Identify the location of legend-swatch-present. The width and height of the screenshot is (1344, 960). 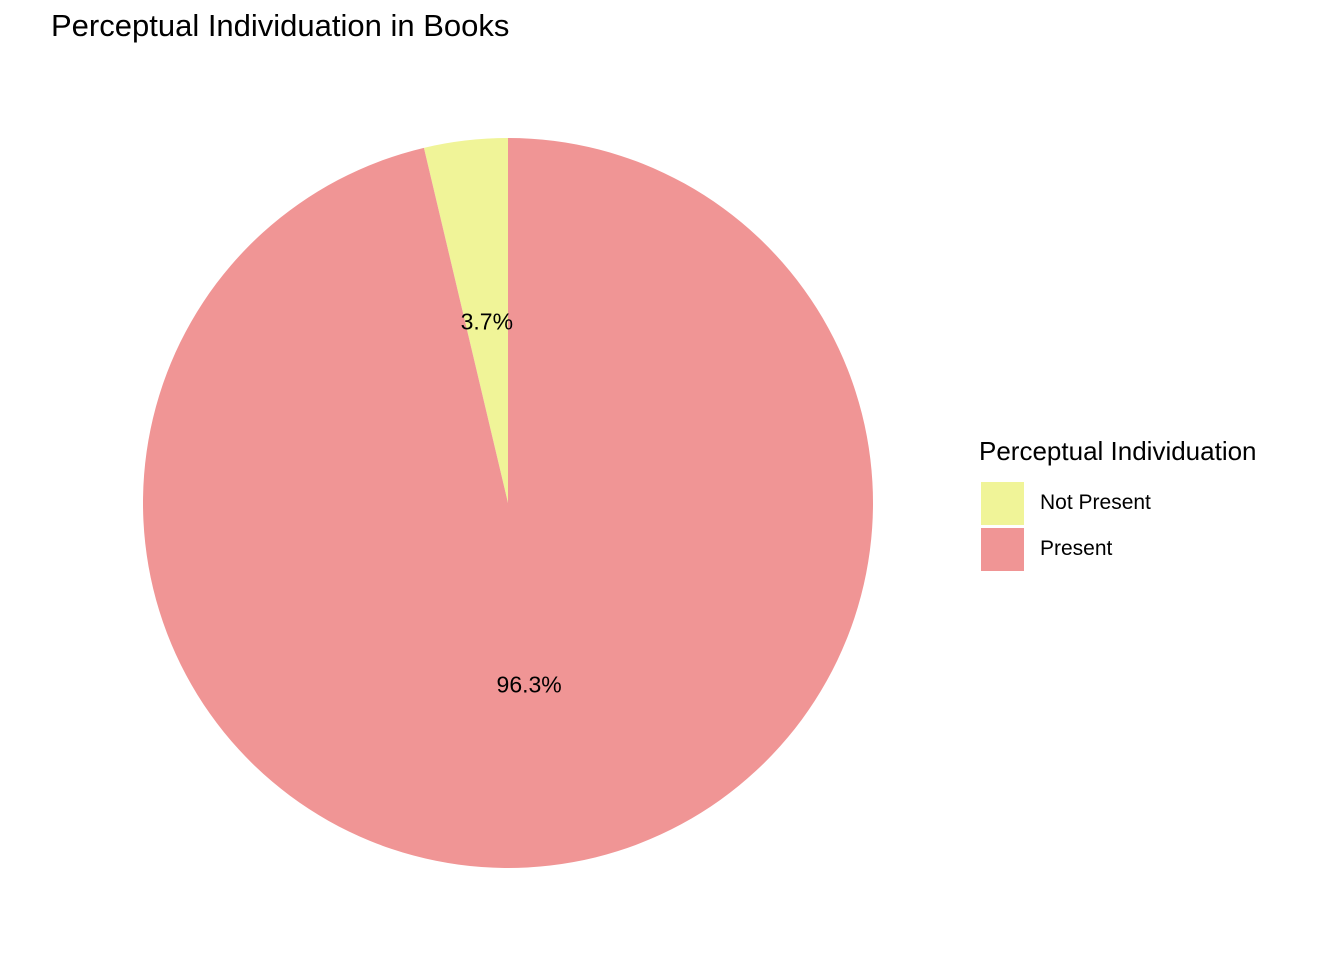
(1002, 549).